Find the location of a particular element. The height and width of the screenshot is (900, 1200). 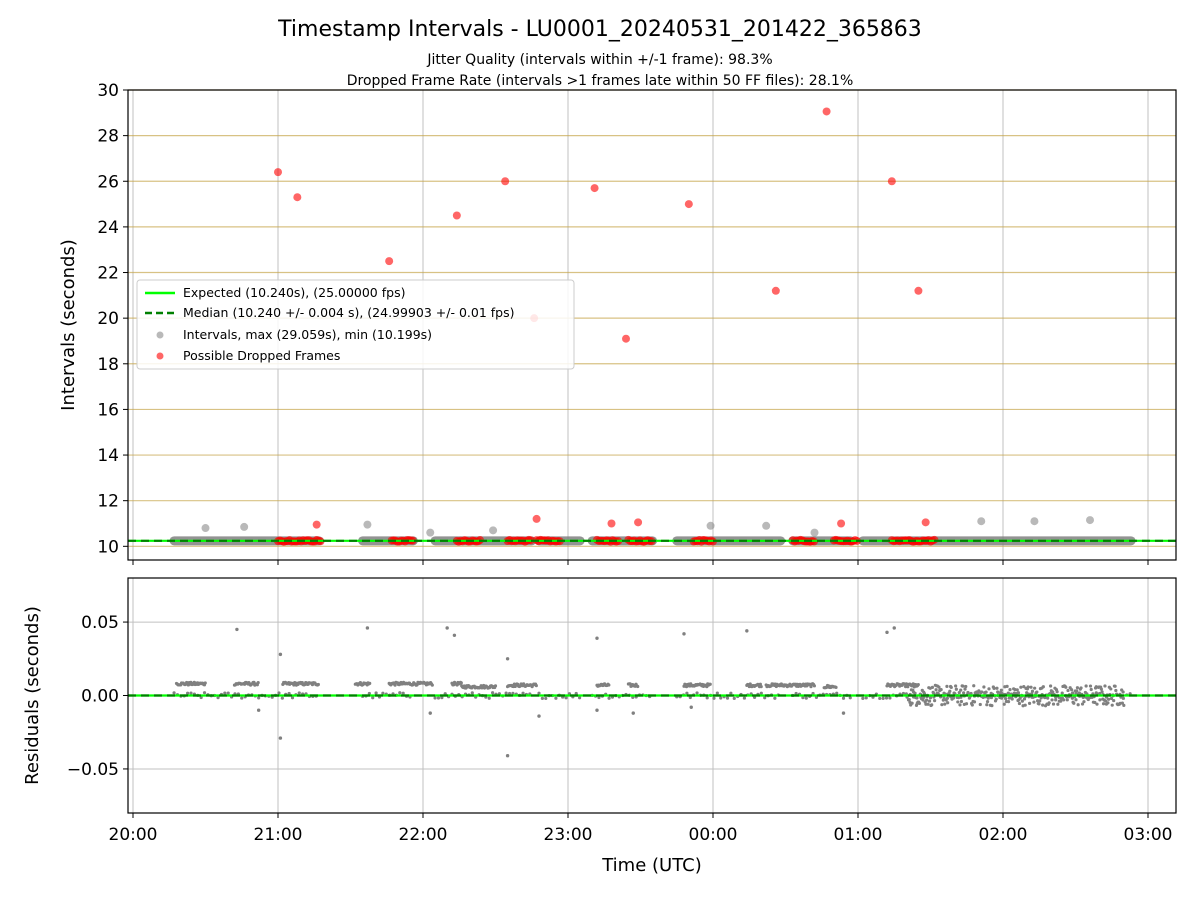

y-tick-label: 30 is located at coordinates (108, 91).